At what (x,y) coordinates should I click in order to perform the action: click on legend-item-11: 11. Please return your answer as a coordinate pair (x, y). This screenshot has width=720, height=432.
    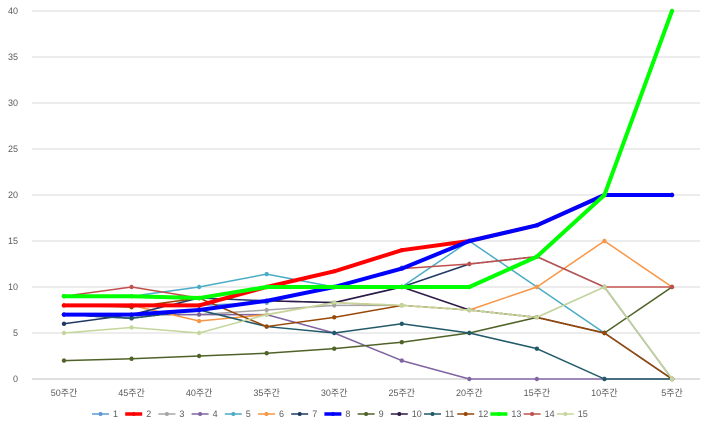
    Looking at the image, I should click on (439, 414).